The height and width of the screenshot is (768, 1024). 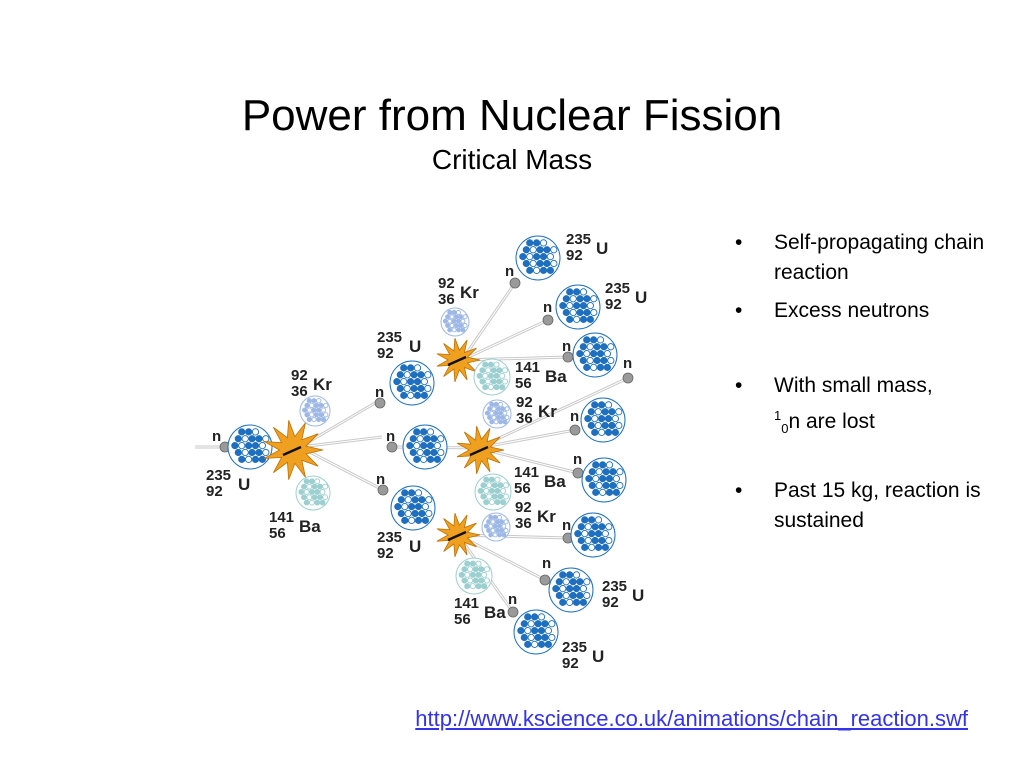 What do you see at coordinates (495, 612) in the screenshot?
I see `barium-symbol: Ba` at bounding box center [495, 612].